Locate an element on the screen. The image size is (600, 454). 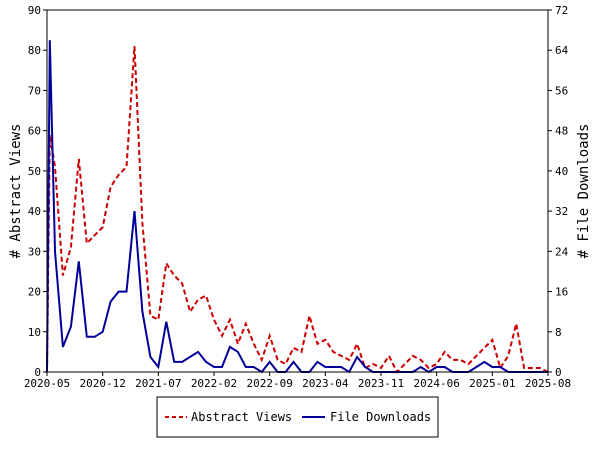
left-axis-title: # Abstract Views is located at coordinates (16, 191).